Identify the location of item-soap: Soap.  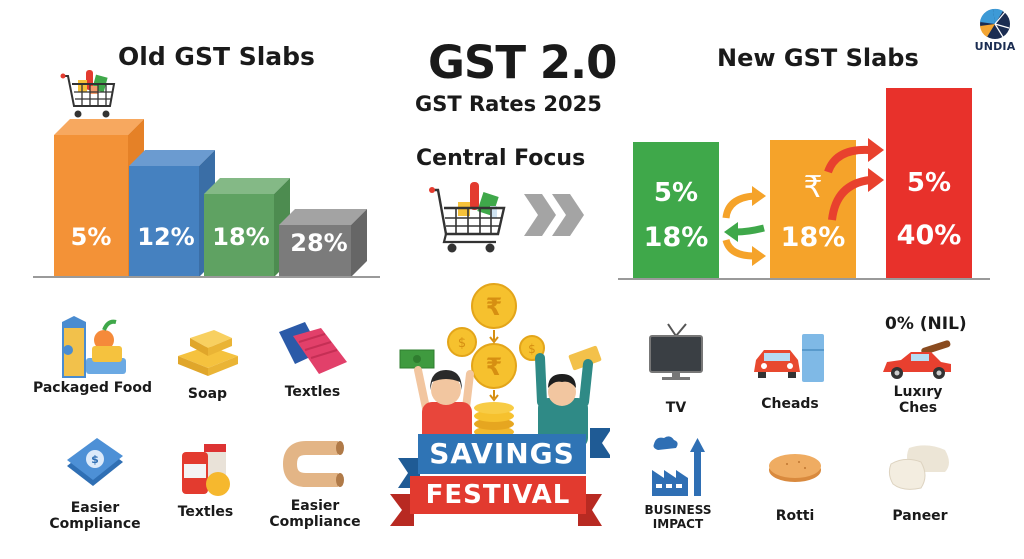
(207, 362).